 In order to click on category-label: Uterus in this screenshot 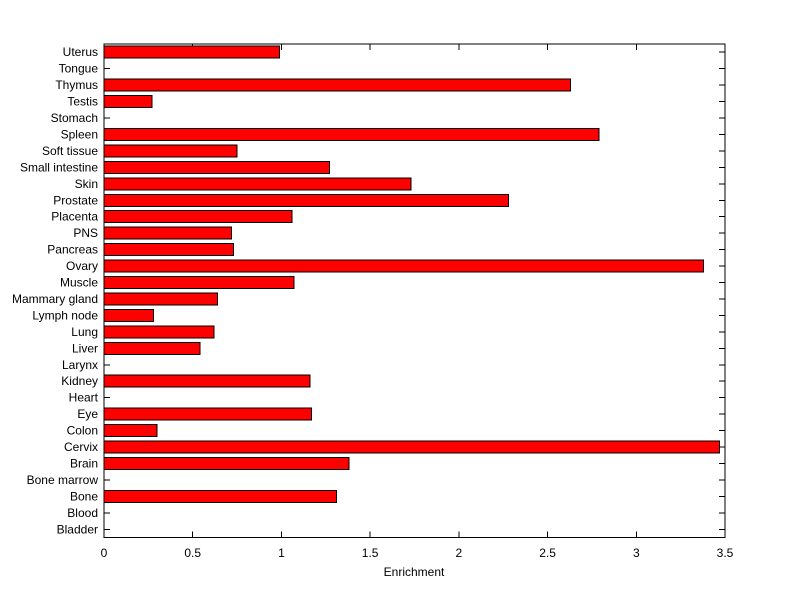, I will do `click(80, 52)`.